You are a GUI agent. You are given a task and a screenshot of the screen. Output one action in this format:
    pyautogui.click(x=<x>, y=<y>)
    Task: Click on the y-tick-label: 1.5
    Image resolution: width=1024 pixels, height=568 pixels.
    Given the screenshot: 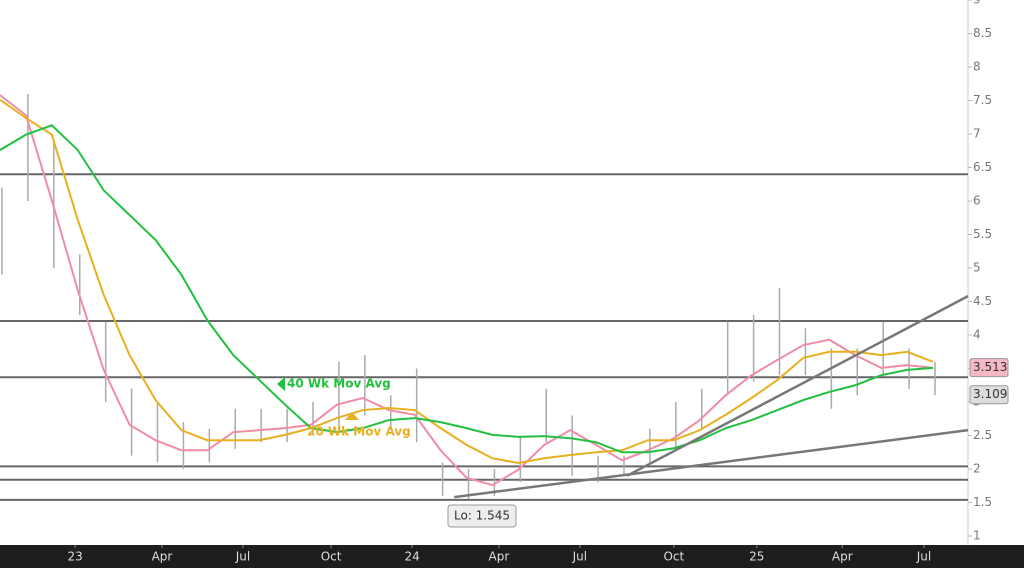 What is the action you would take?
    pyautogui.click(x=982, y=502)
    